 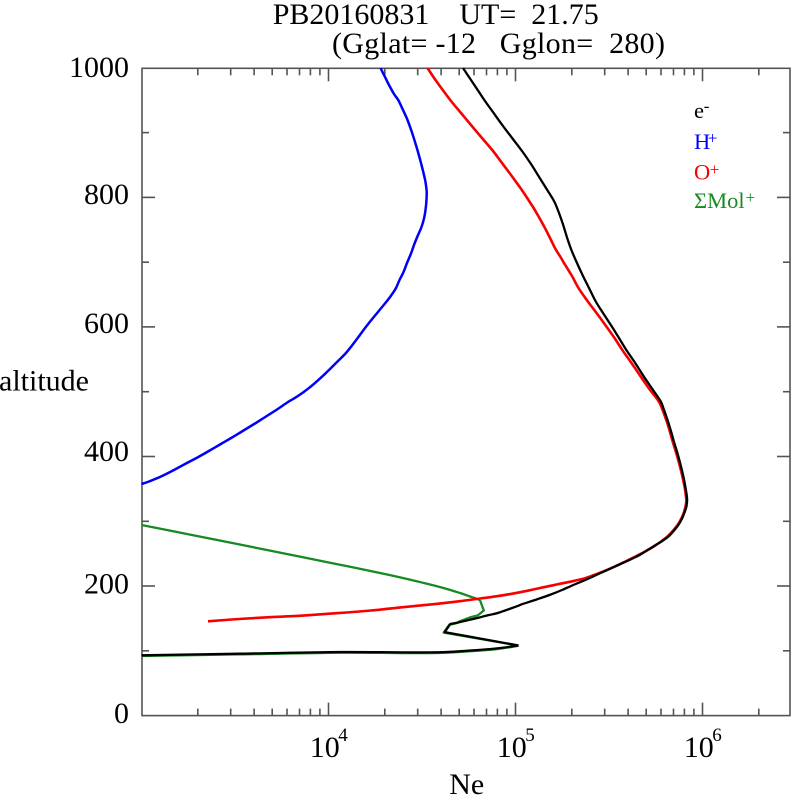 I want to click on svg-text: ΣMol, so click(x=719, y=200).